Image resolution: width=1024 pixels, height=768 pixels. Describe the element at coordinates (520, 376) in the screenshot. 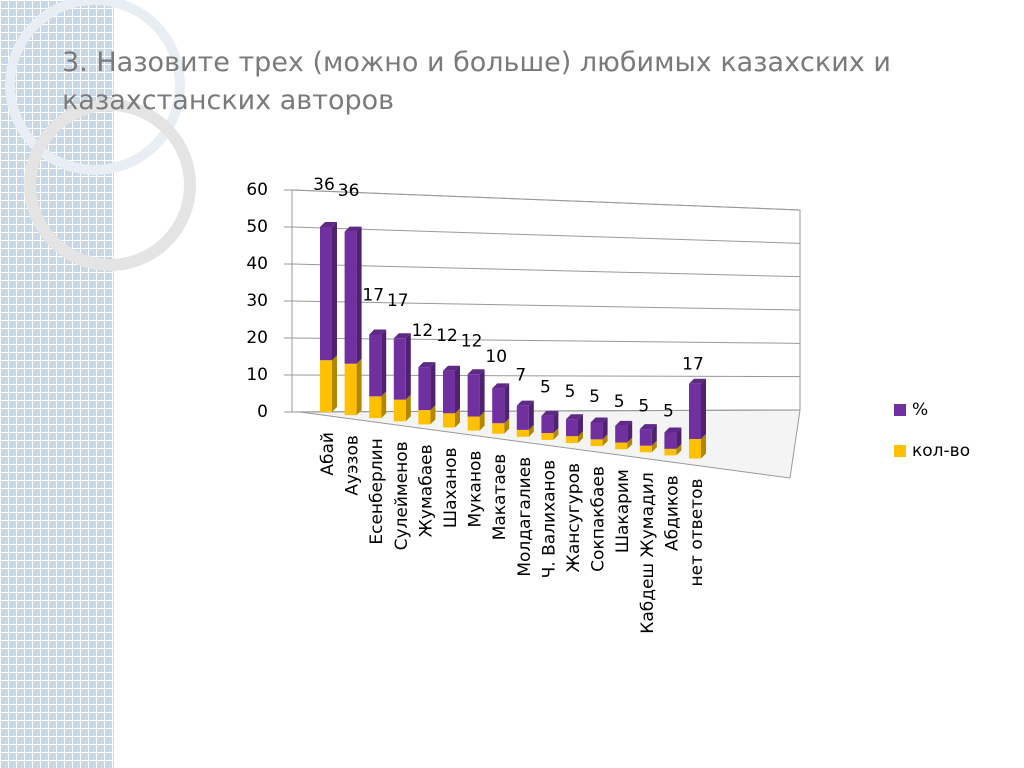

I see `data-label: 7` at that location.